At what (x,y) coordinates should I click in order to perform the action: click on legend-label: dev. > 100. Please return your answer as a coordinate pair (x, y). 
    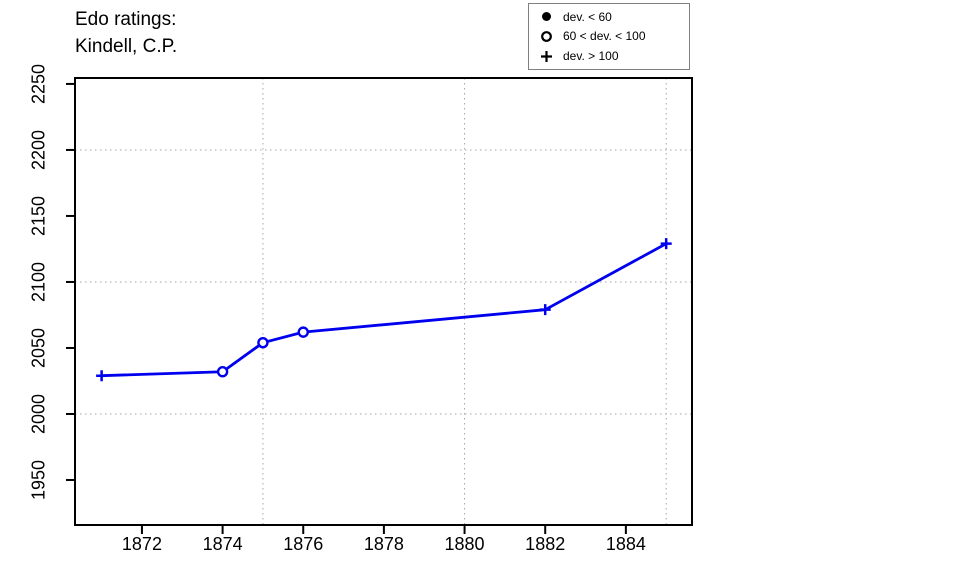
    Looking at the image, I should click on (591, 56).